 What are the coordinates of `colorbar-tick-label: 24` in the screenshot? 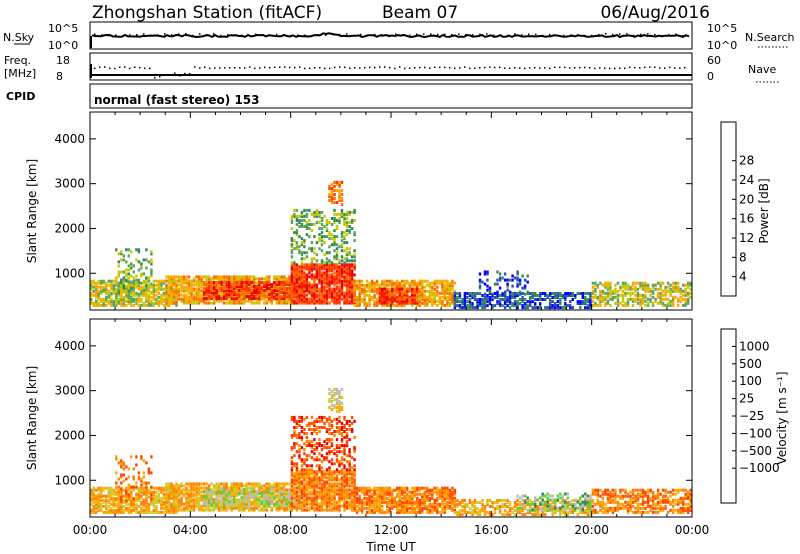 It's located at (746, 180).